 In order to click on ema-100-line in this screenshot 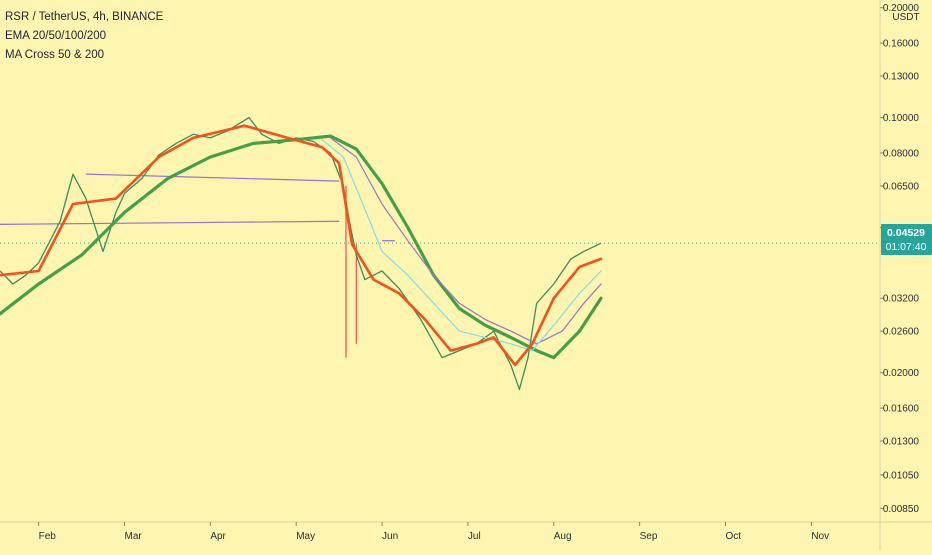, I will do `click(465, 241)`.